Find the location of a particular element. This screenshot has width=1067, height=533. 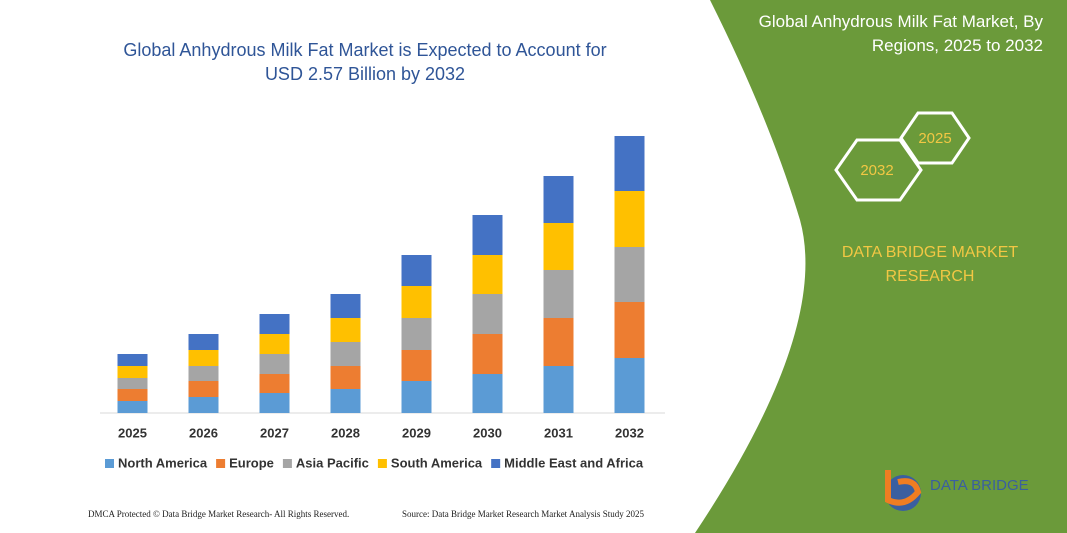

legend-label: North America is located at coordinates (163, 462).